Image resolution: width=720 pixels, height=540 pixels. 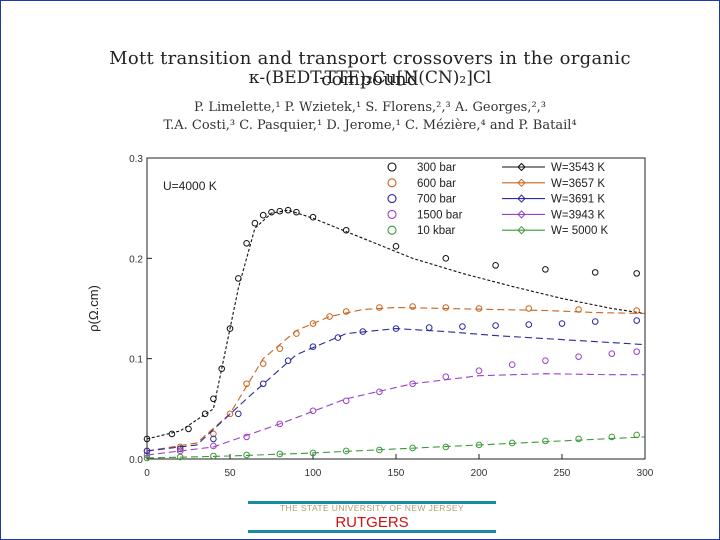 I want to click on x-tick-label: 200, so click(x=479, y=473).